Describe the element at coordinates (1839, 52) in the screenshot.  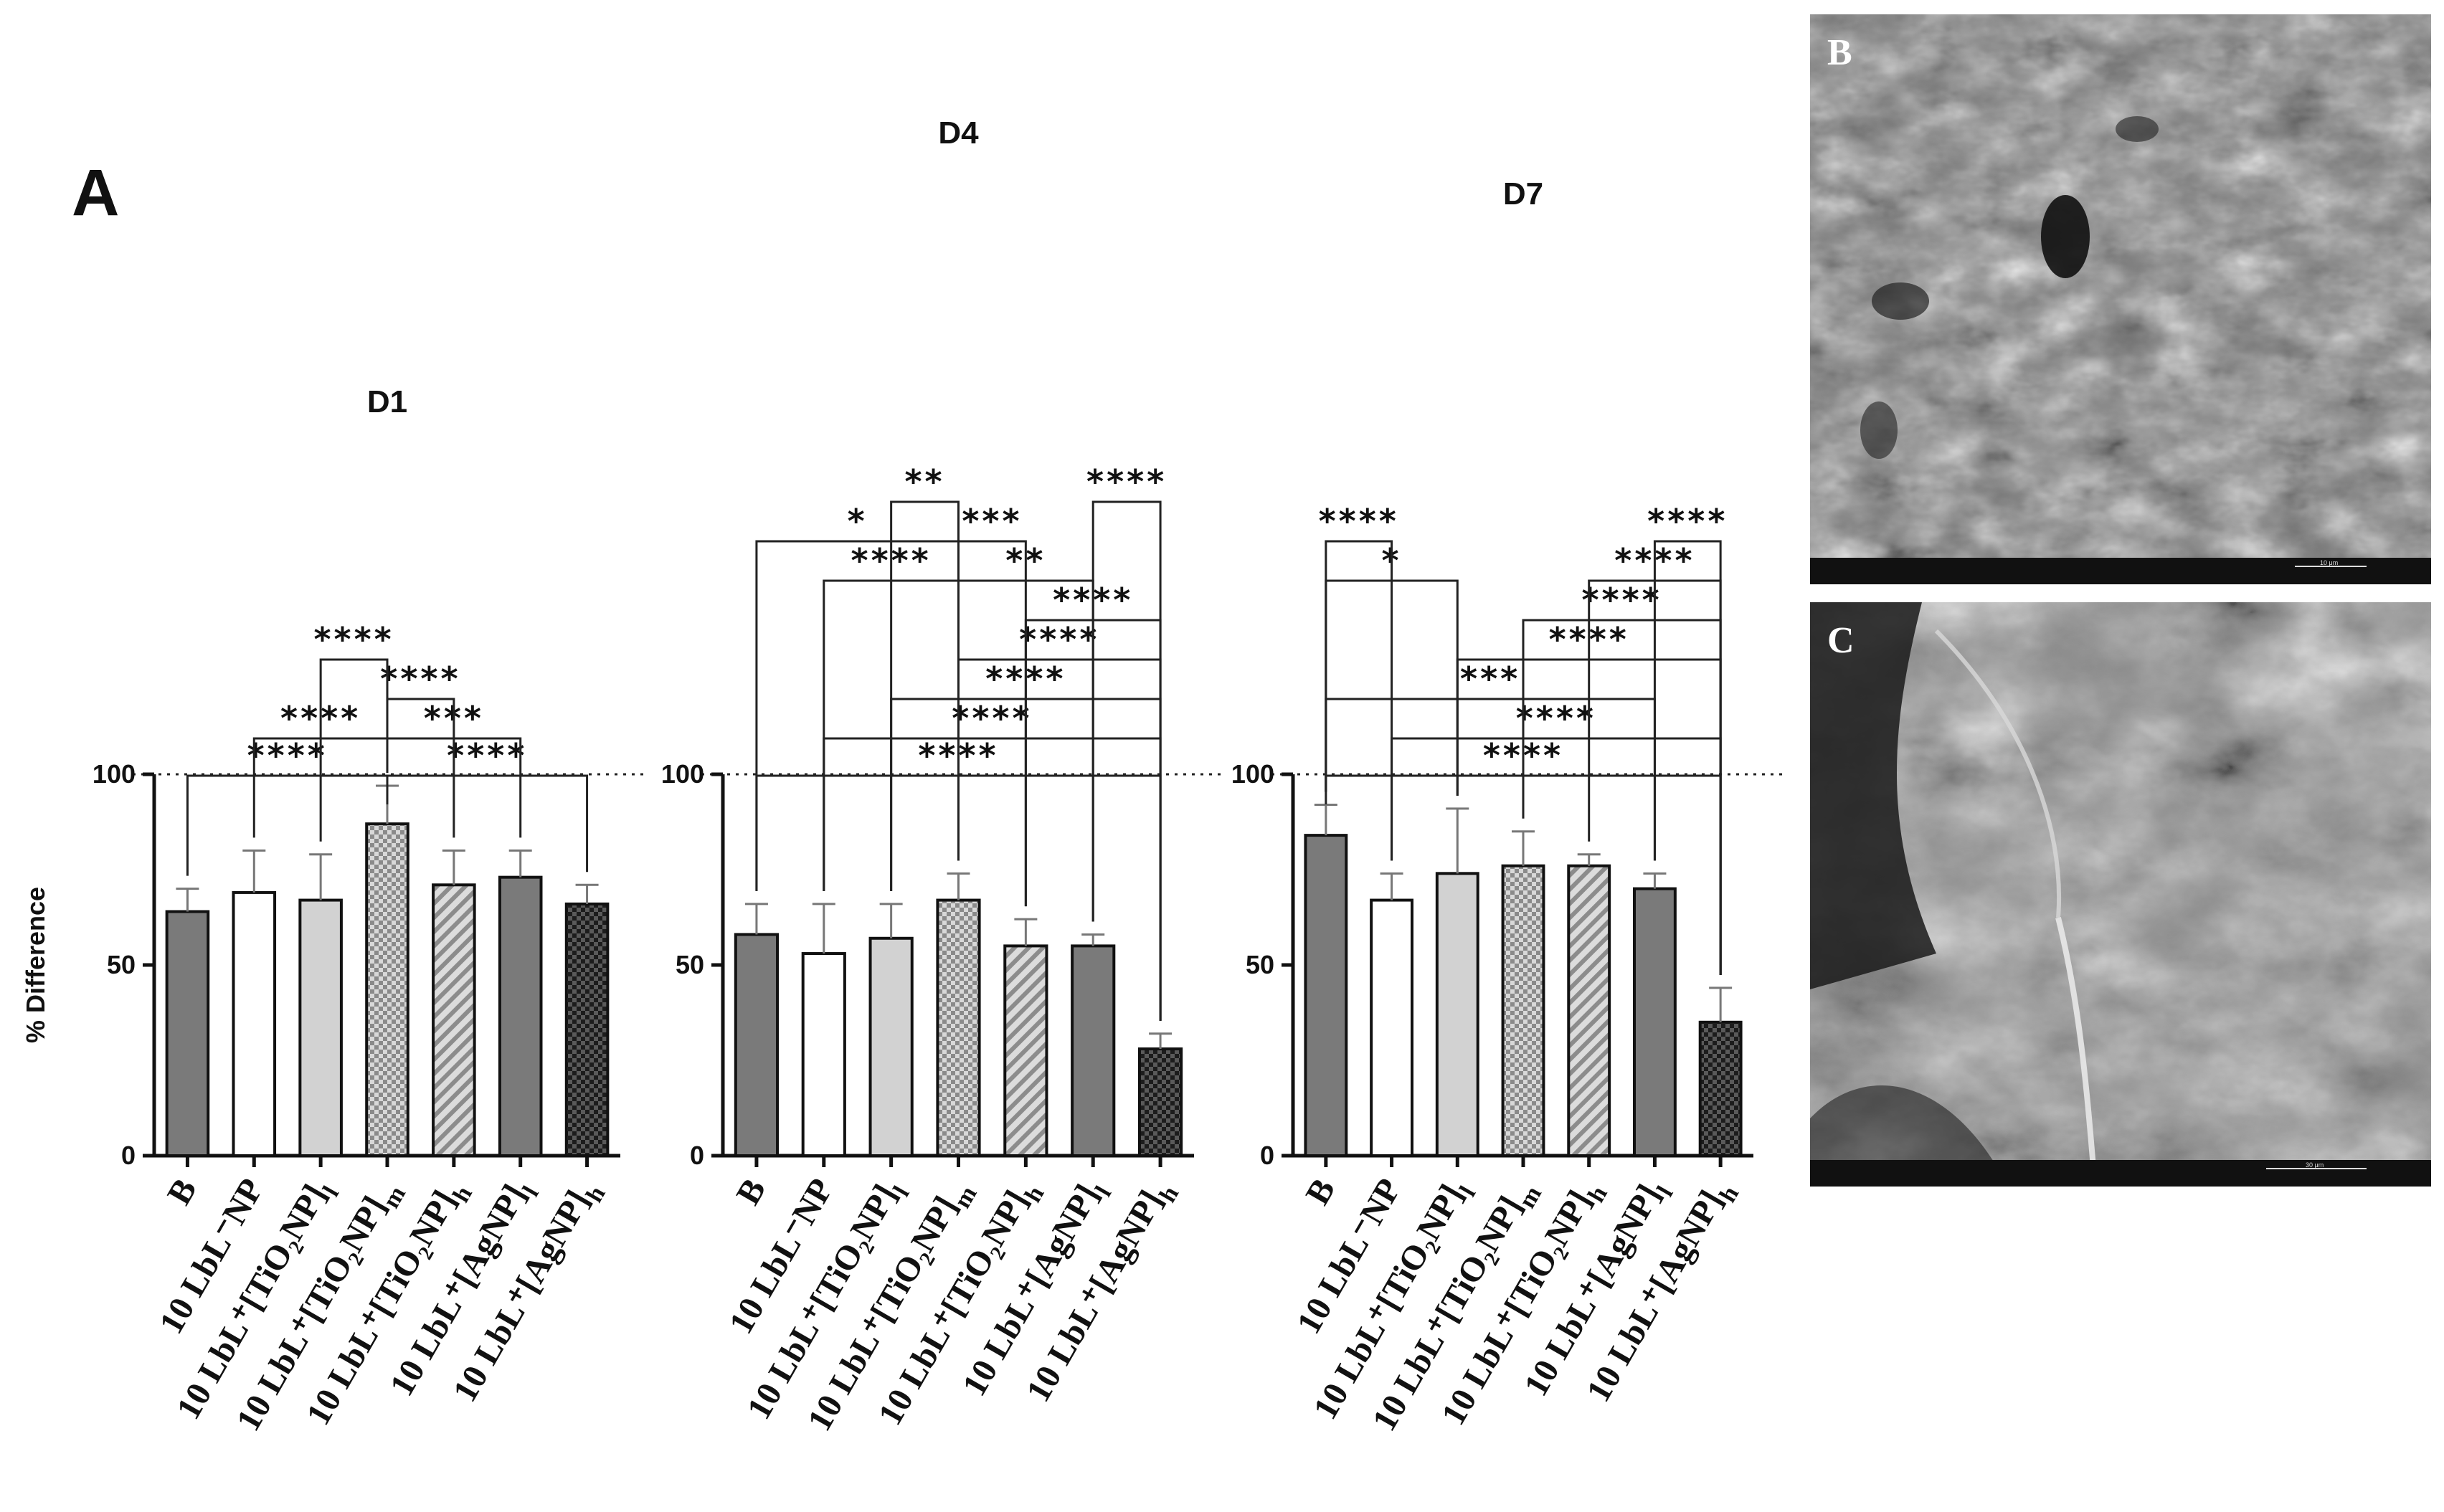
I see `sem-label-b: B` at that location.